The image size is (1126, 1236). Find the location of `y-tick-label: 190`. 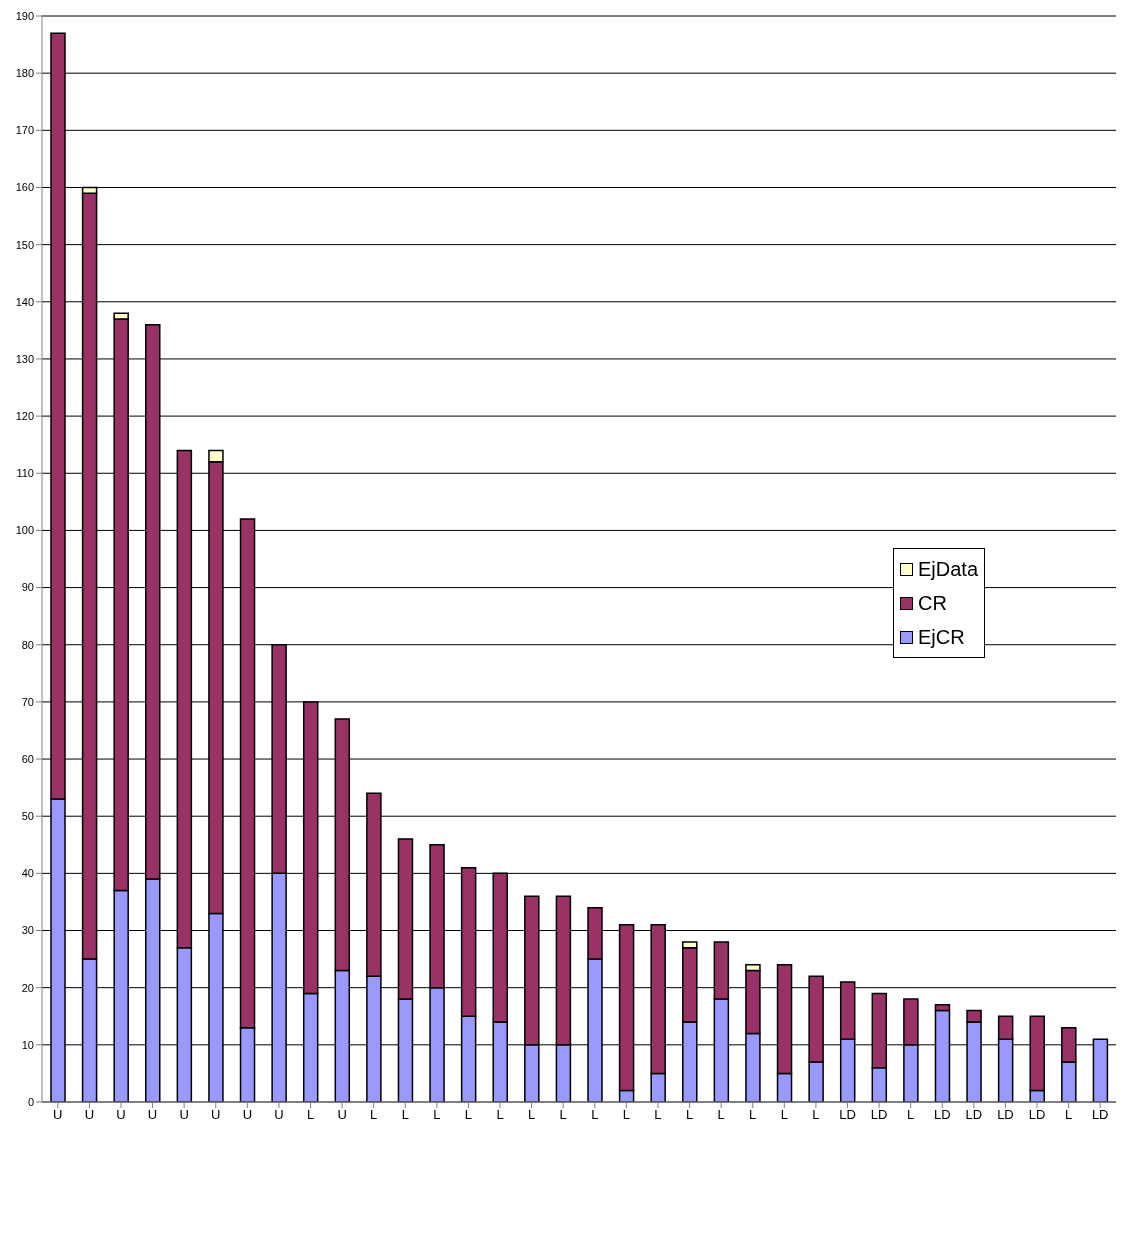

y-tick-label: 190 is located at coordinates (24, 15).